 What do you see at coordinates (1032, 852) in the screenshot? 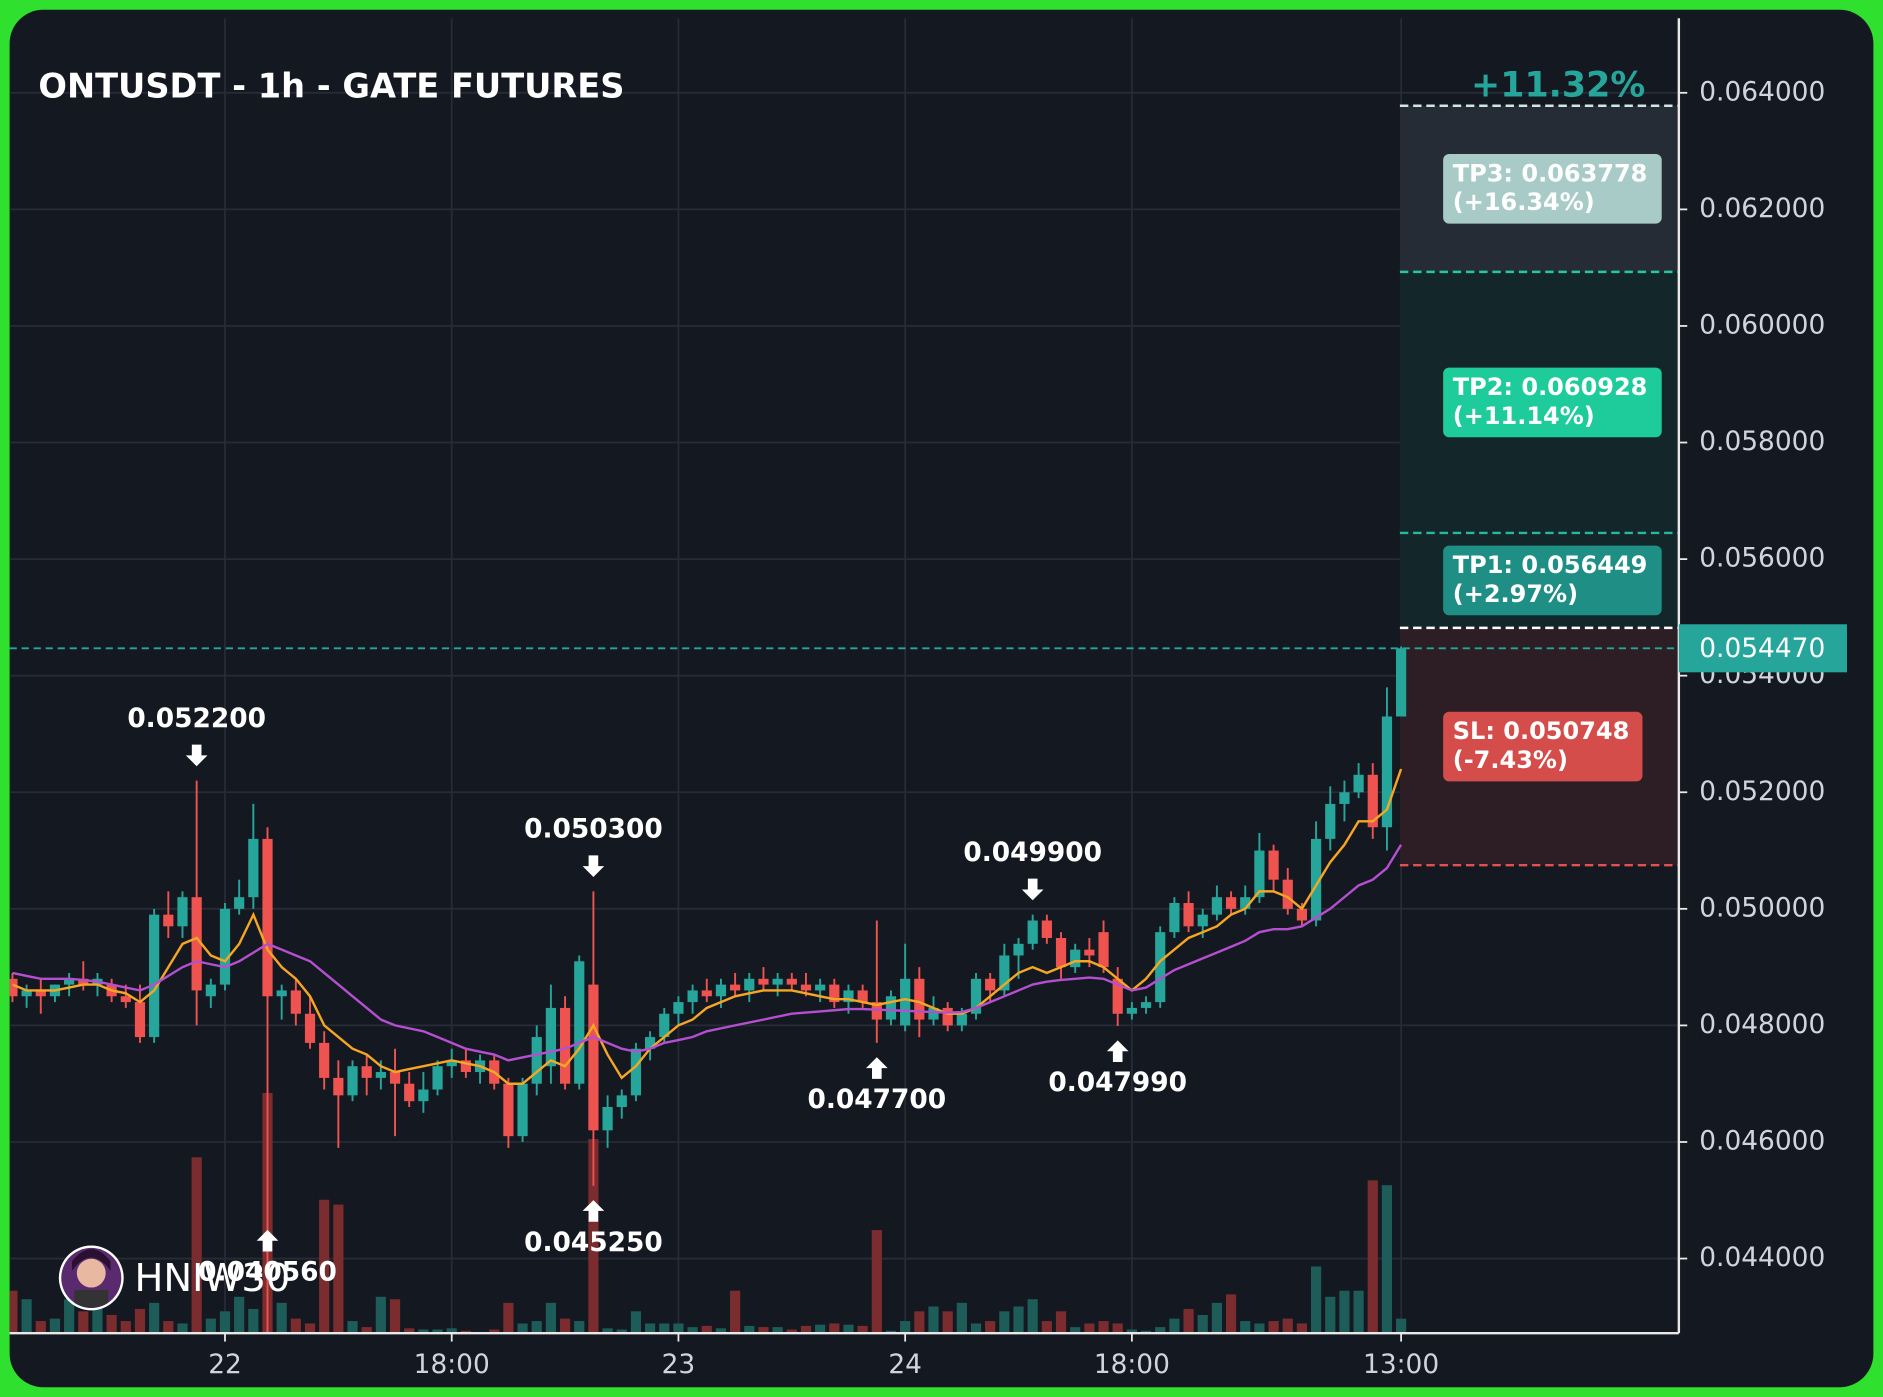
I see `annotation-label: 0.049900` at bounding box center [1032, 852].